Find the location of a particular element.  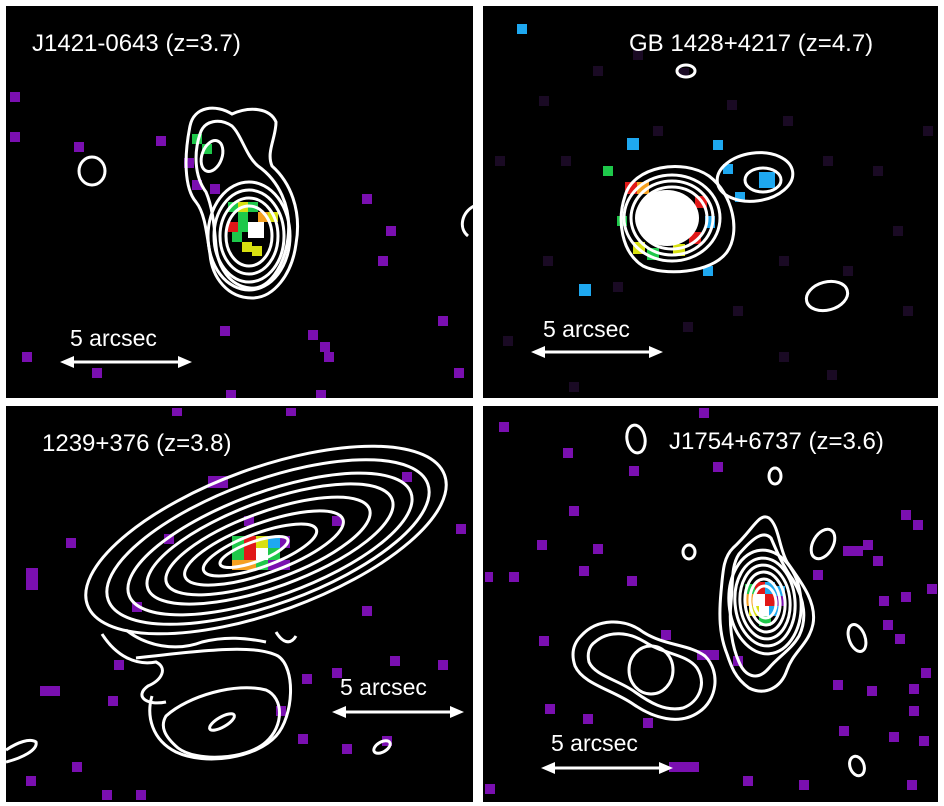

scale-bar-j1421 is located at coordinates (126, 362).